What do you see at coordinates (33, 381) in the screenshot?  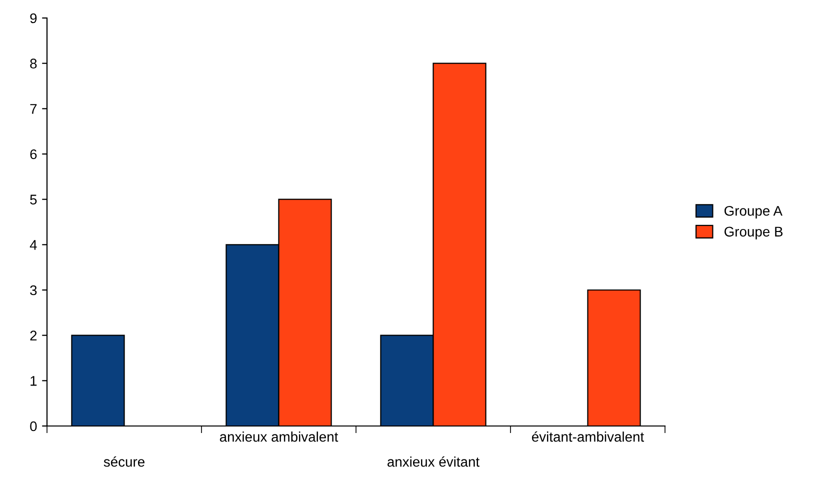 I see `y-tick-label: 1` at bounding box center [33, 381].